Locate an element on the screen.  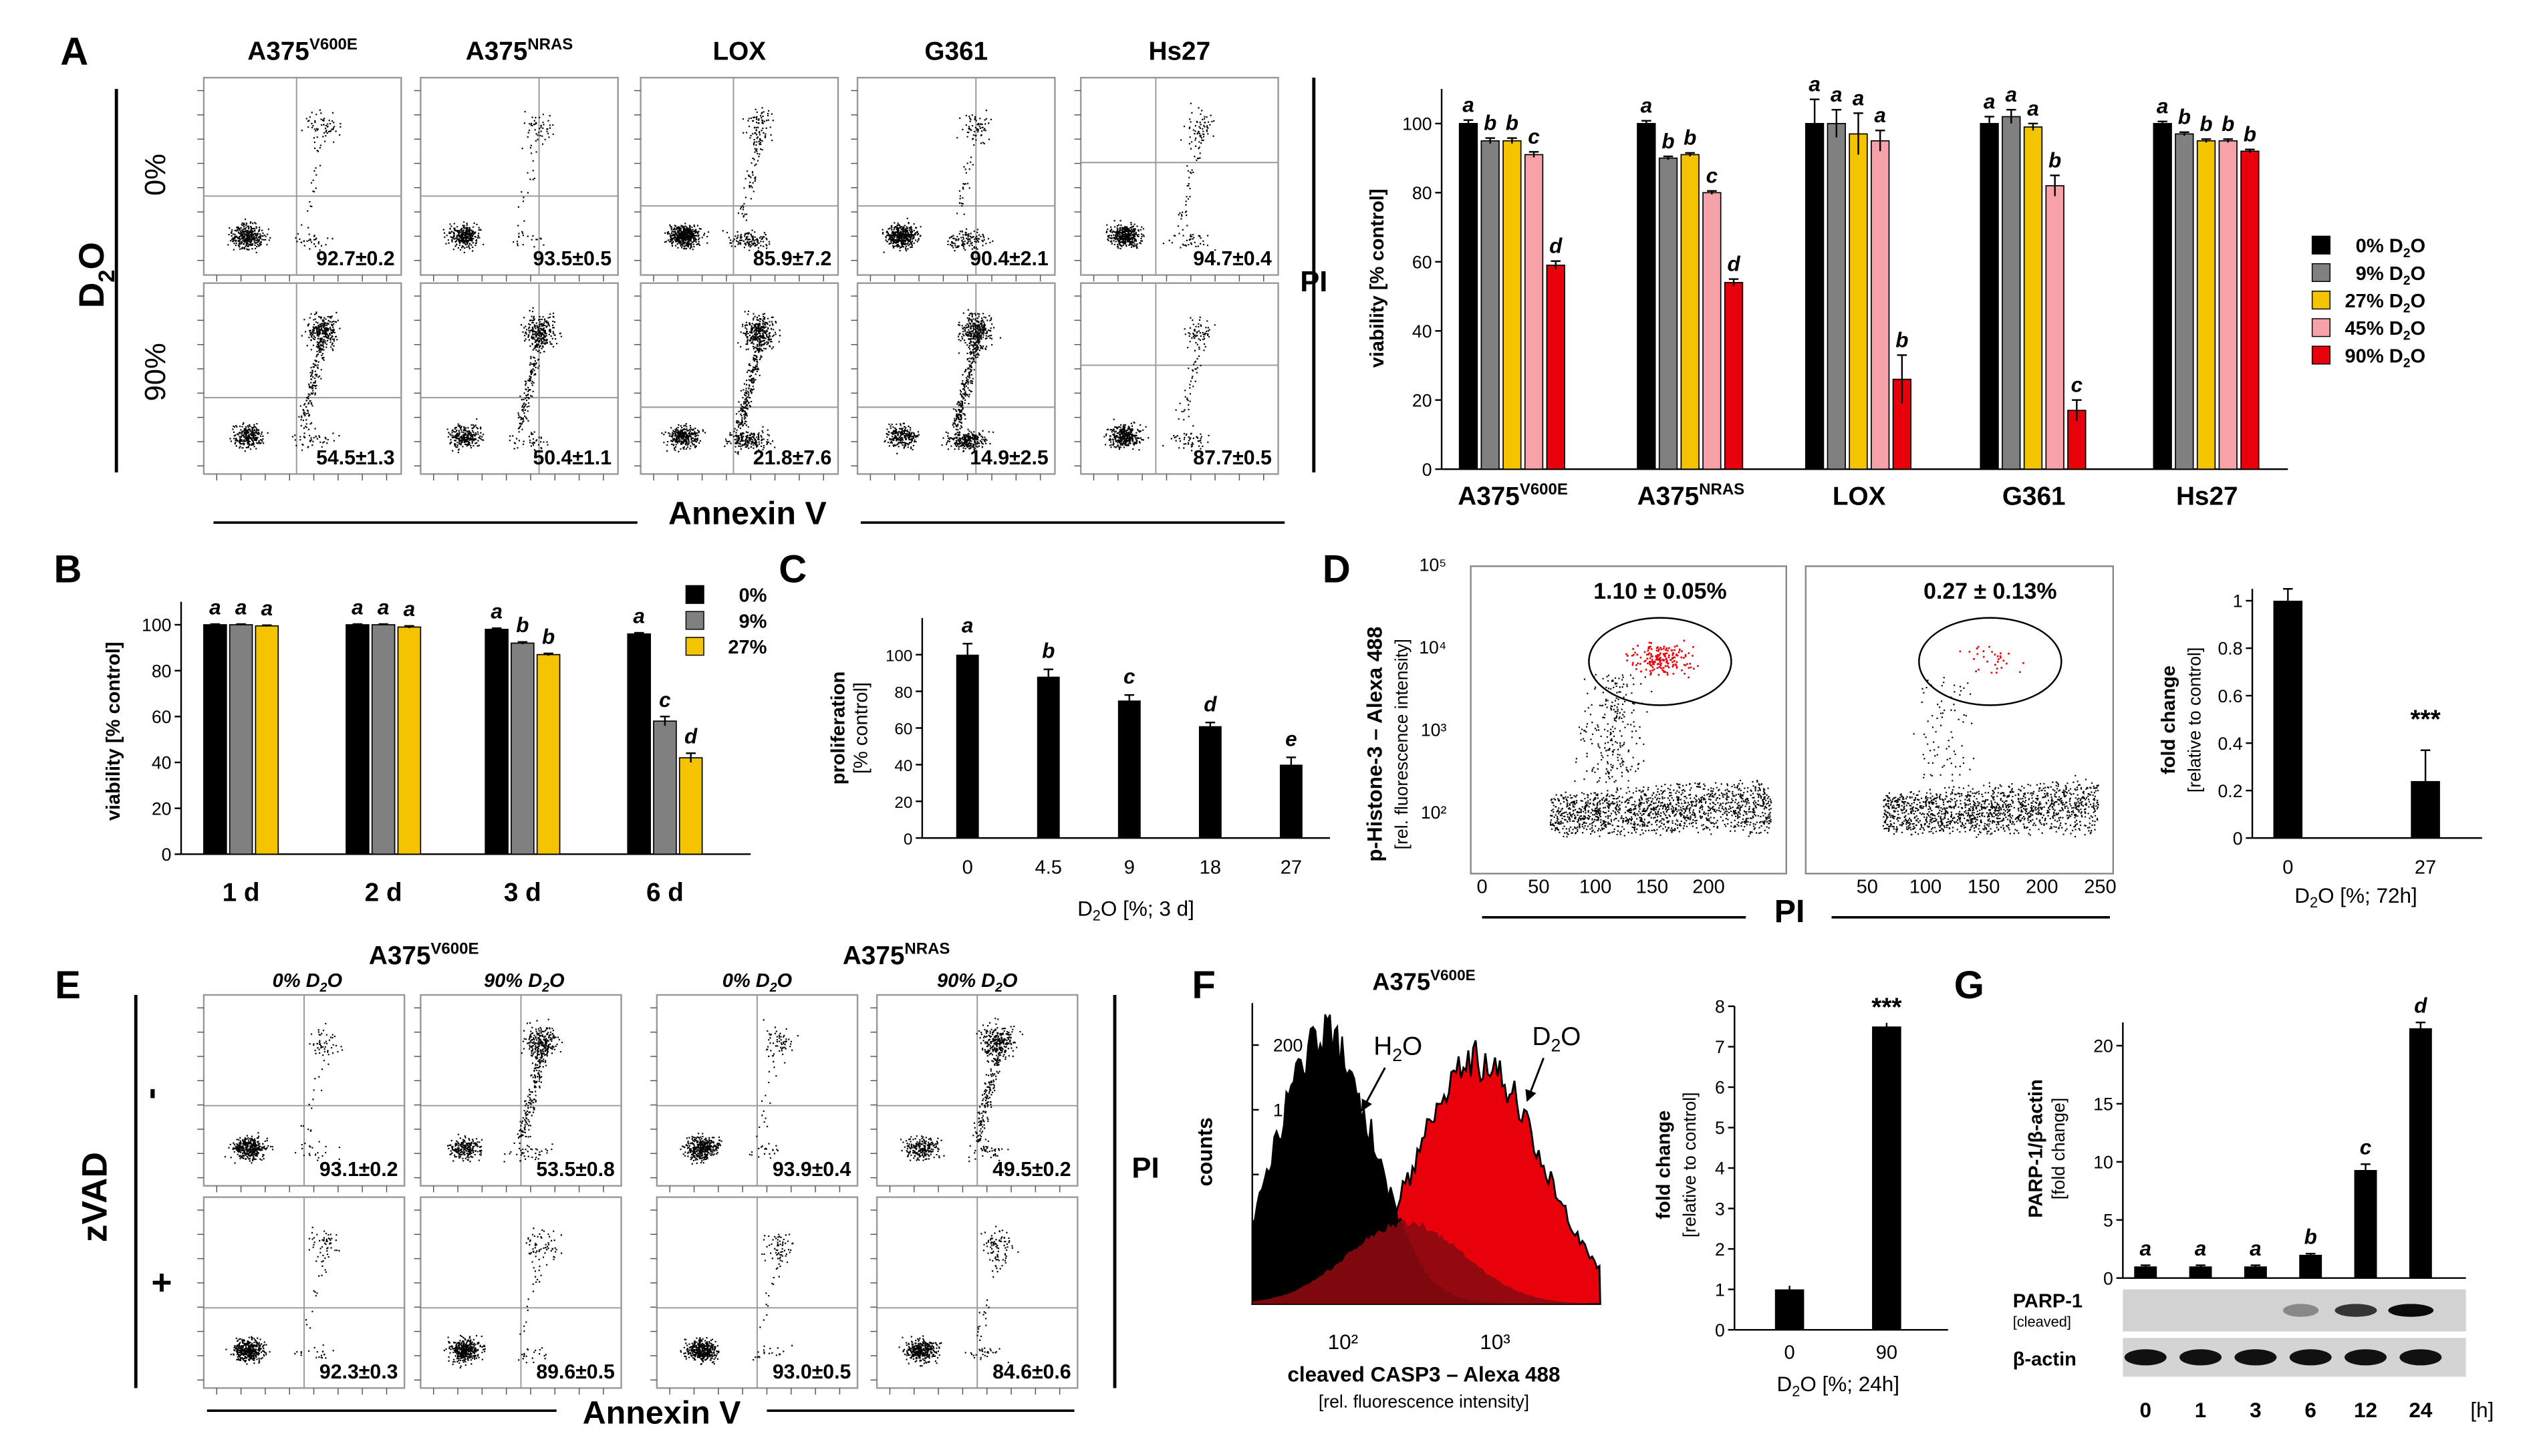
x-tick-label: 0 is located at coordinates (2287, 867).